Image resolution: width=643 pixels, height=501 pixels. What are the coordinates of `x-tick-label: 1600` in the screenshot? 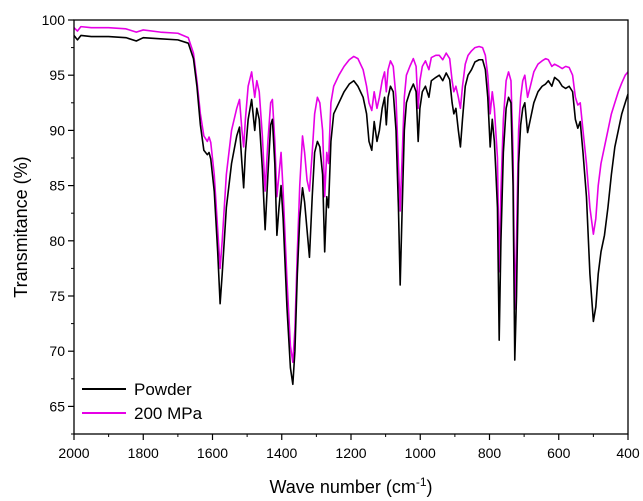 It's located at (212, 453).